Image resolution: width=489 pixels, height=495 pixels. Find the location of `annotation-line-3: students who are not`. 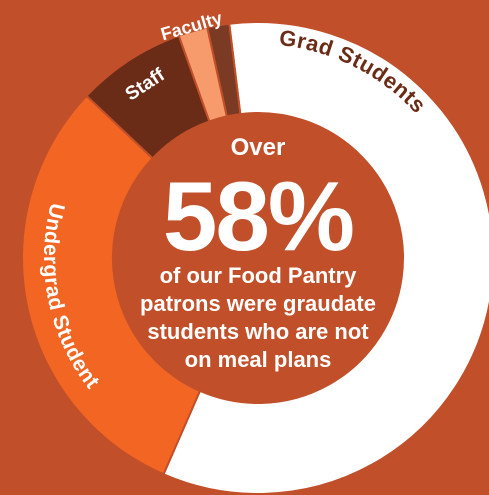

annotation-line-3: students who are not is located at coordinates (258, 331).